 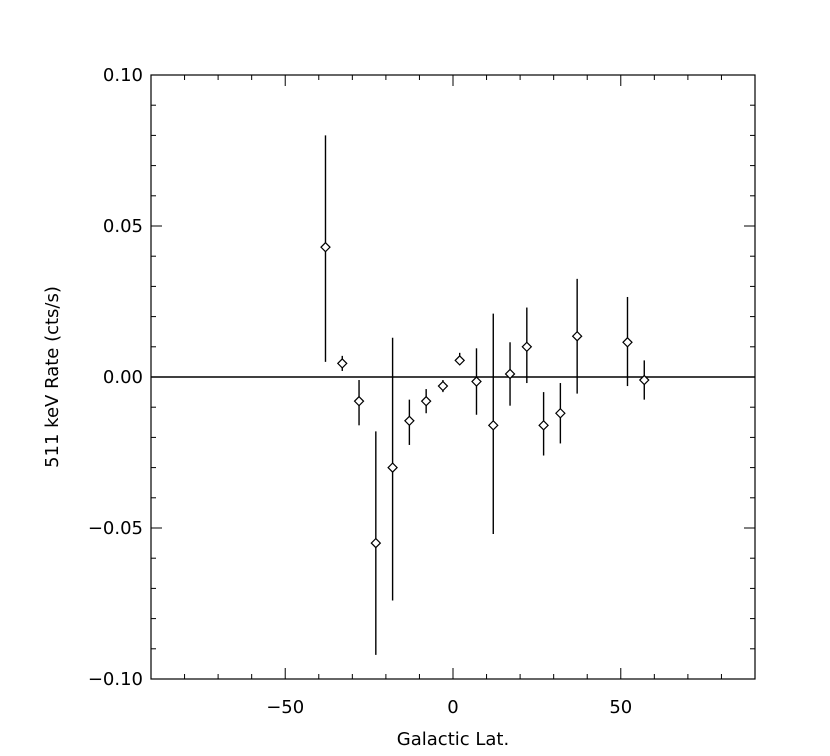 I want to click on y-tick-label: 0.05, so click(x=123, y=226).